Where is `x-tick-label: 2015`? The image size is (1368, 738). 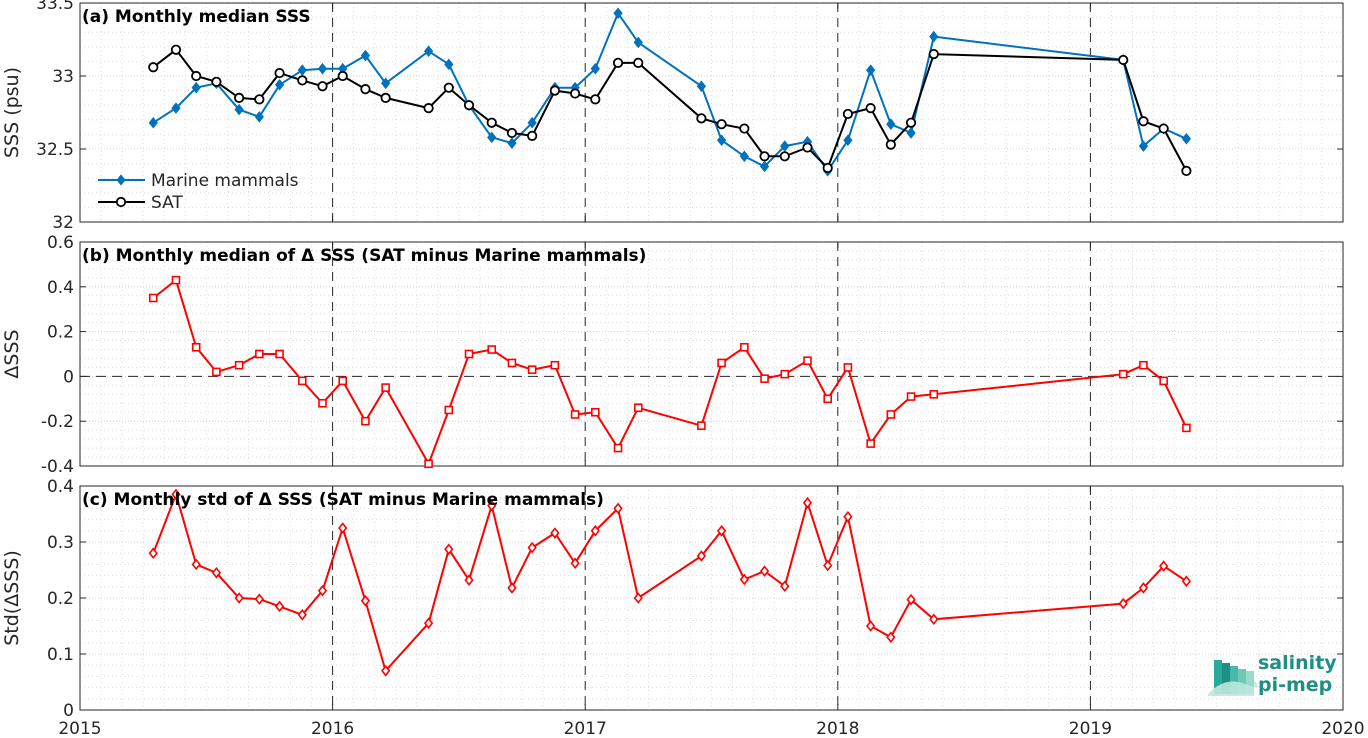
x-tick-label: 2015 is located at coordinates (79, 728).